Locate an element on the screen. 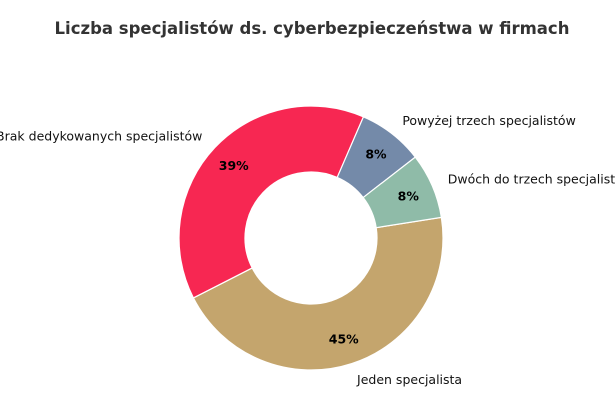  category-label-powyzej-trzech-specjalistow: Powyżej trzech specjalistów is located at coordinates (488, 120).